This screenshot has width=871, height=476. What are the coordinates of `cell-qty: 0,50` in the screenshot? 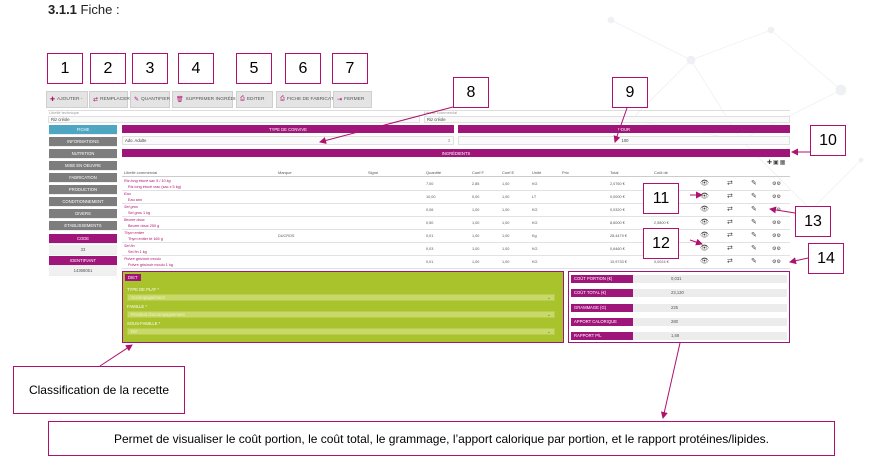 It's located at (430, 223).